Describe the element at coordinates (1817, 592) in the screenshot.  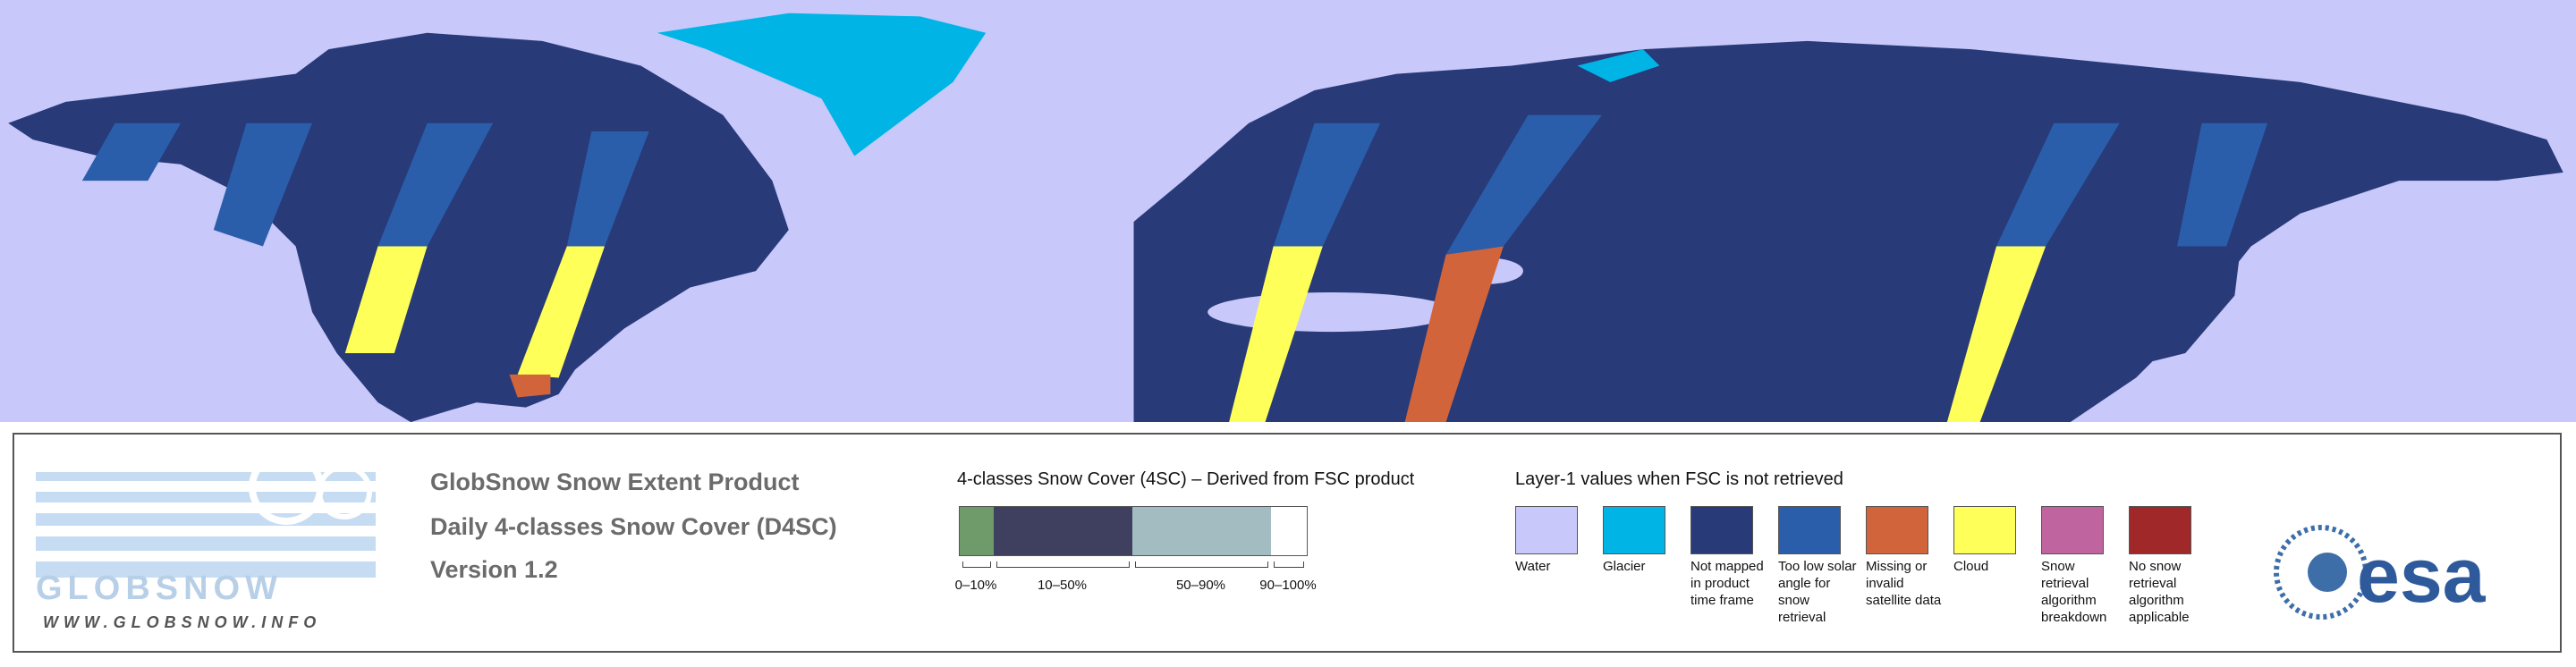
I see `legend-label: Too low solar angle for snow retrieval` at that location.